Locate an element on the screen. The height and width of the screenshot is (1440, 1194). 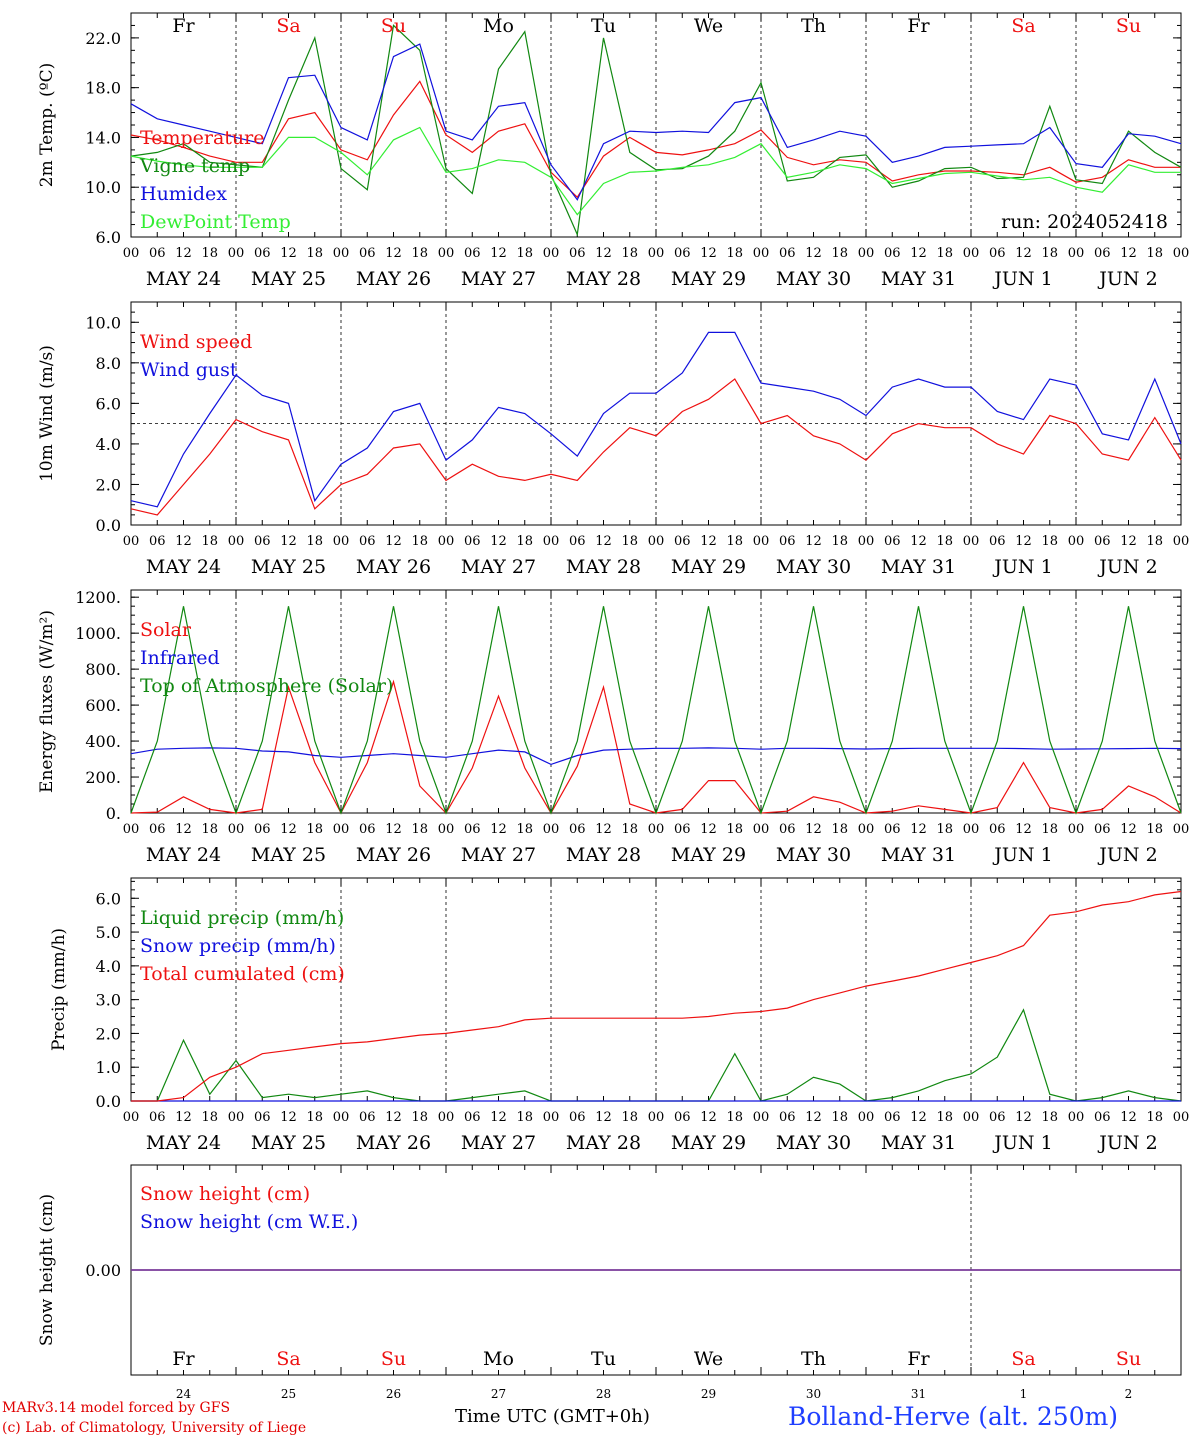
date-label: MAY 31 is located at coordinates (918, 567).